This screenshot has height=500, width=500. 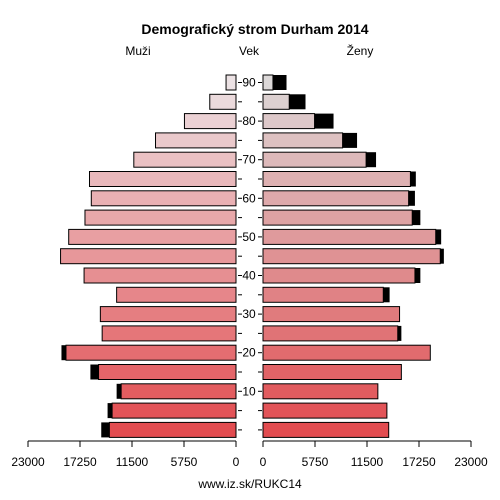 What do you see at coordinates (360, 50) in the screenshot?
I see `female-label: Ženy` at bounding box center [360, 50].